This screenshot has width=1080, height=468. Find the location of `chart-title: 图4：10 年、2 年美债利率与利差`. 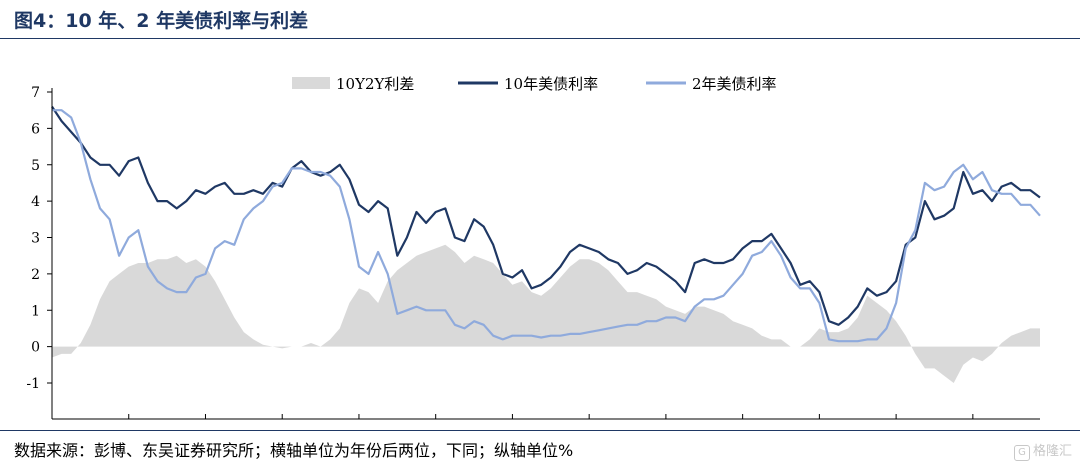

chart-title: 图4：10 年、2 年美债利率与利差 is located at coordinates (161, 21).